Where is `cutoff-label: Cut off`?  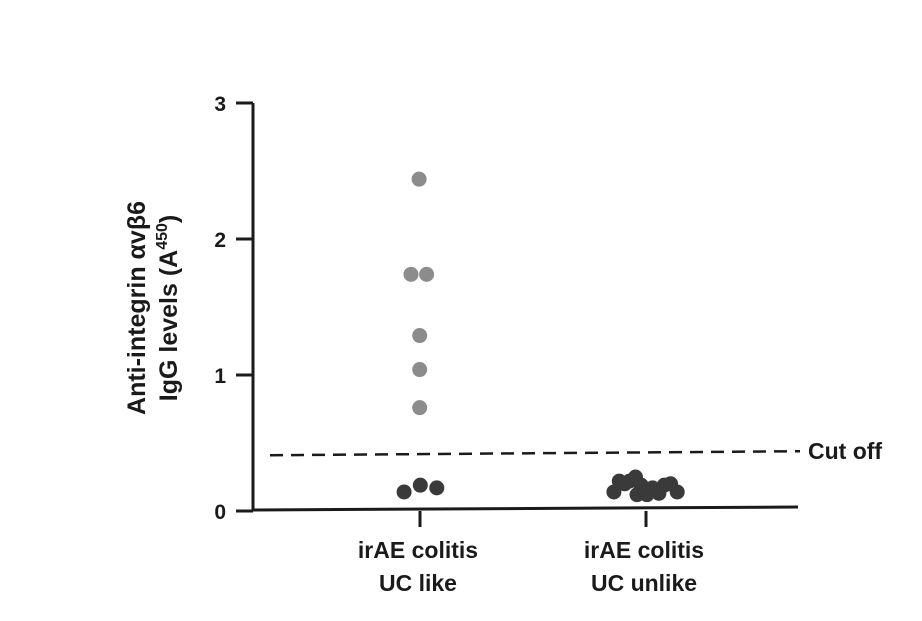 cutoff-label: Cut off is located at coordinates (845, 451).